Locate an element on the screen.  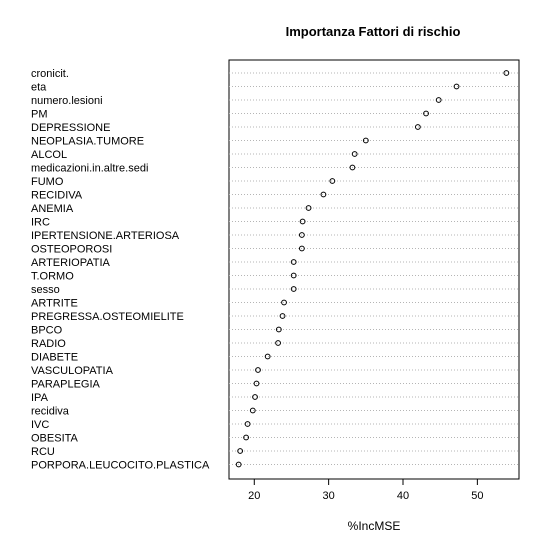
chart-title: Importanza Fattori di rischio is located at coordinates (373, 31).